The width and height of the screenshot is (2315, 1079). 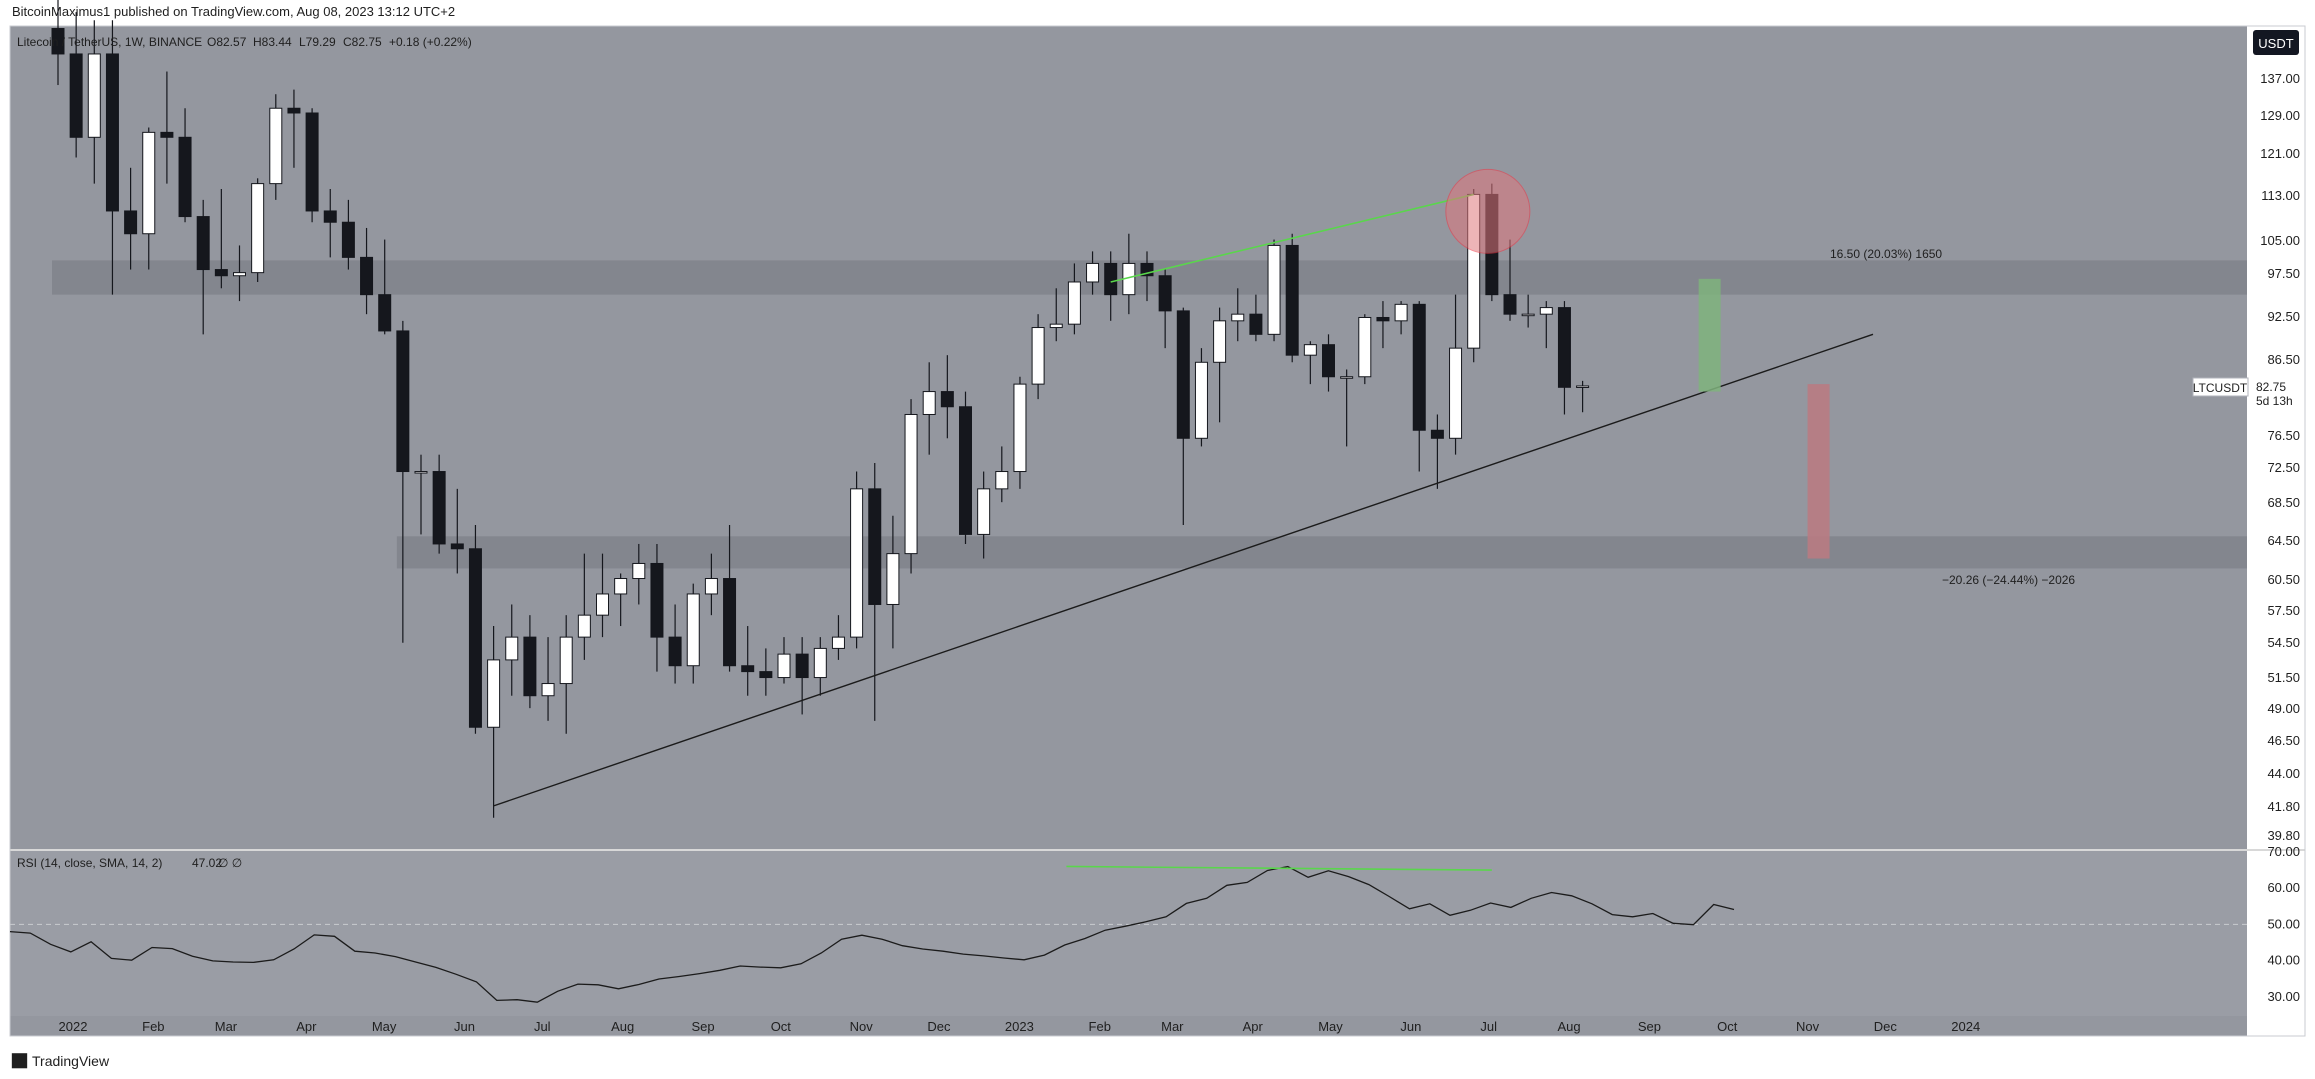 I want to click on time-axis-tick: Sep, so click(x=702, y=1026).